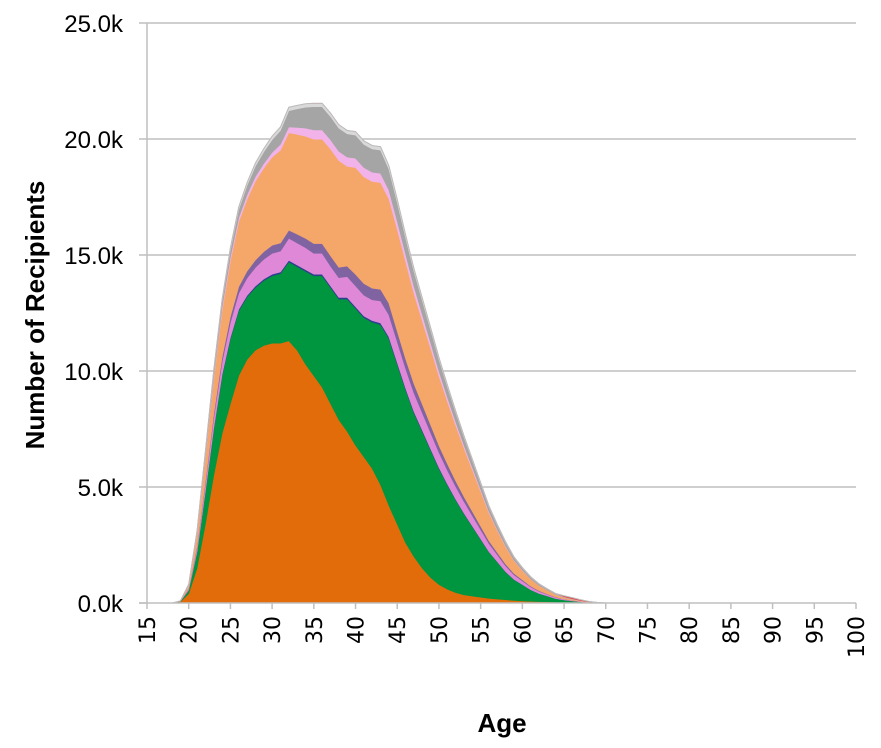 The width and height of the screenshot is (881, 748). Describe the element at coordinates (273, 630) in the screenshot. I see `x-tick-label: 30` at that location.